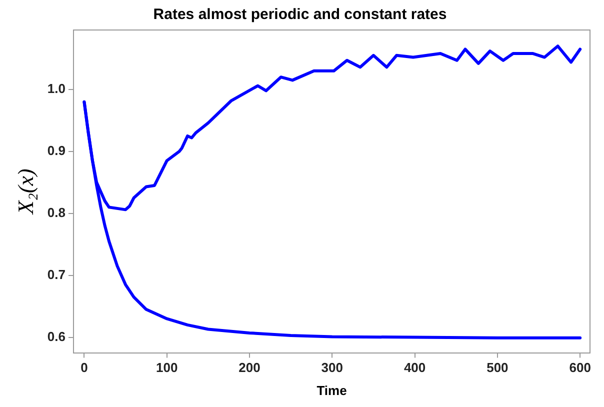  I want to click on y-tick-label: 1.0, so click(56, 88).